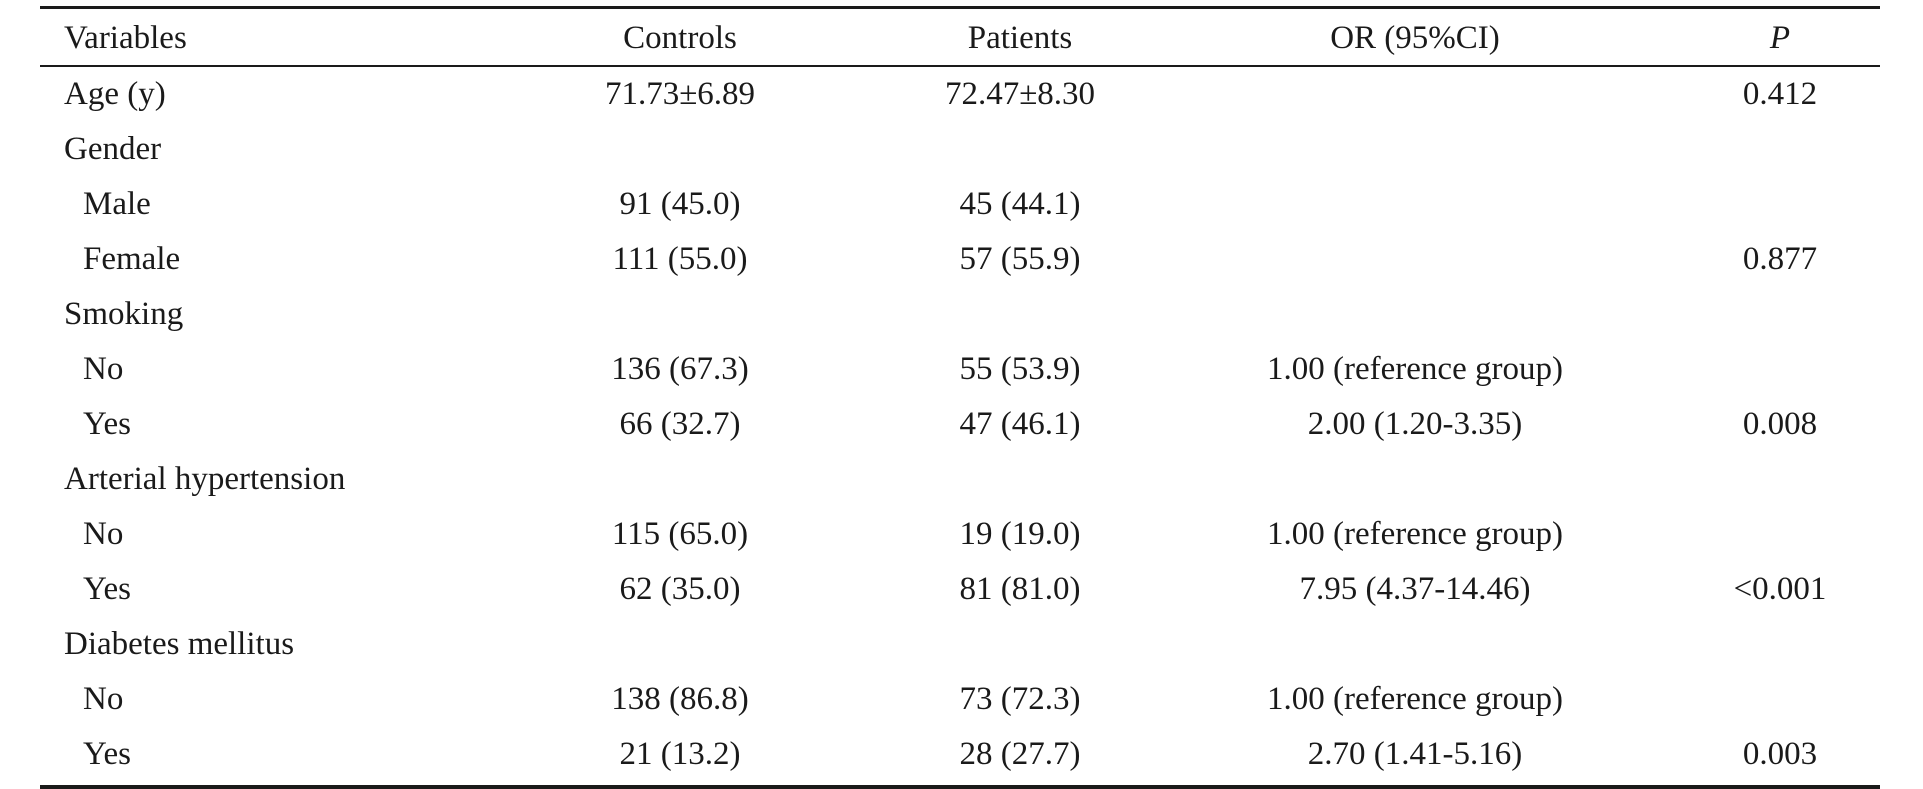 The image size is (1923, 789). Describe the element at coordinates (960, 787) in the screenshot. I see `table-bottom-rule` at that location.